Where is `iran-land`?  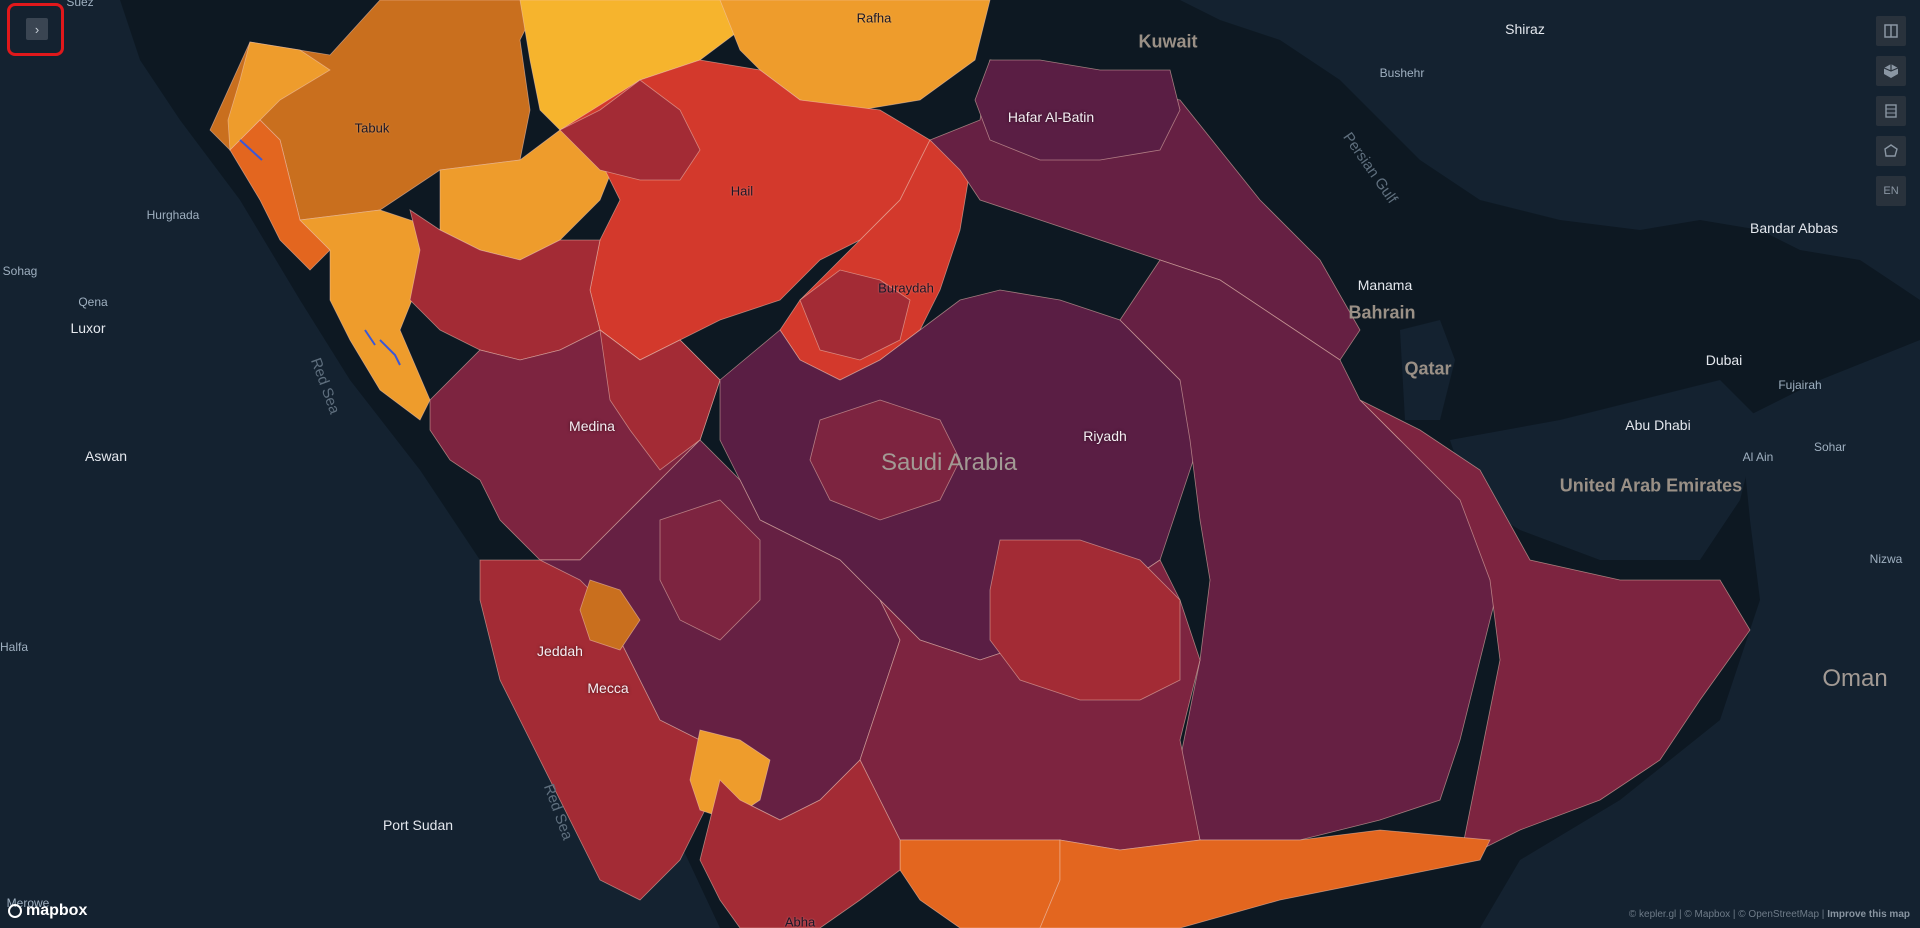 iran-land is located at coordinates (1550, 150).